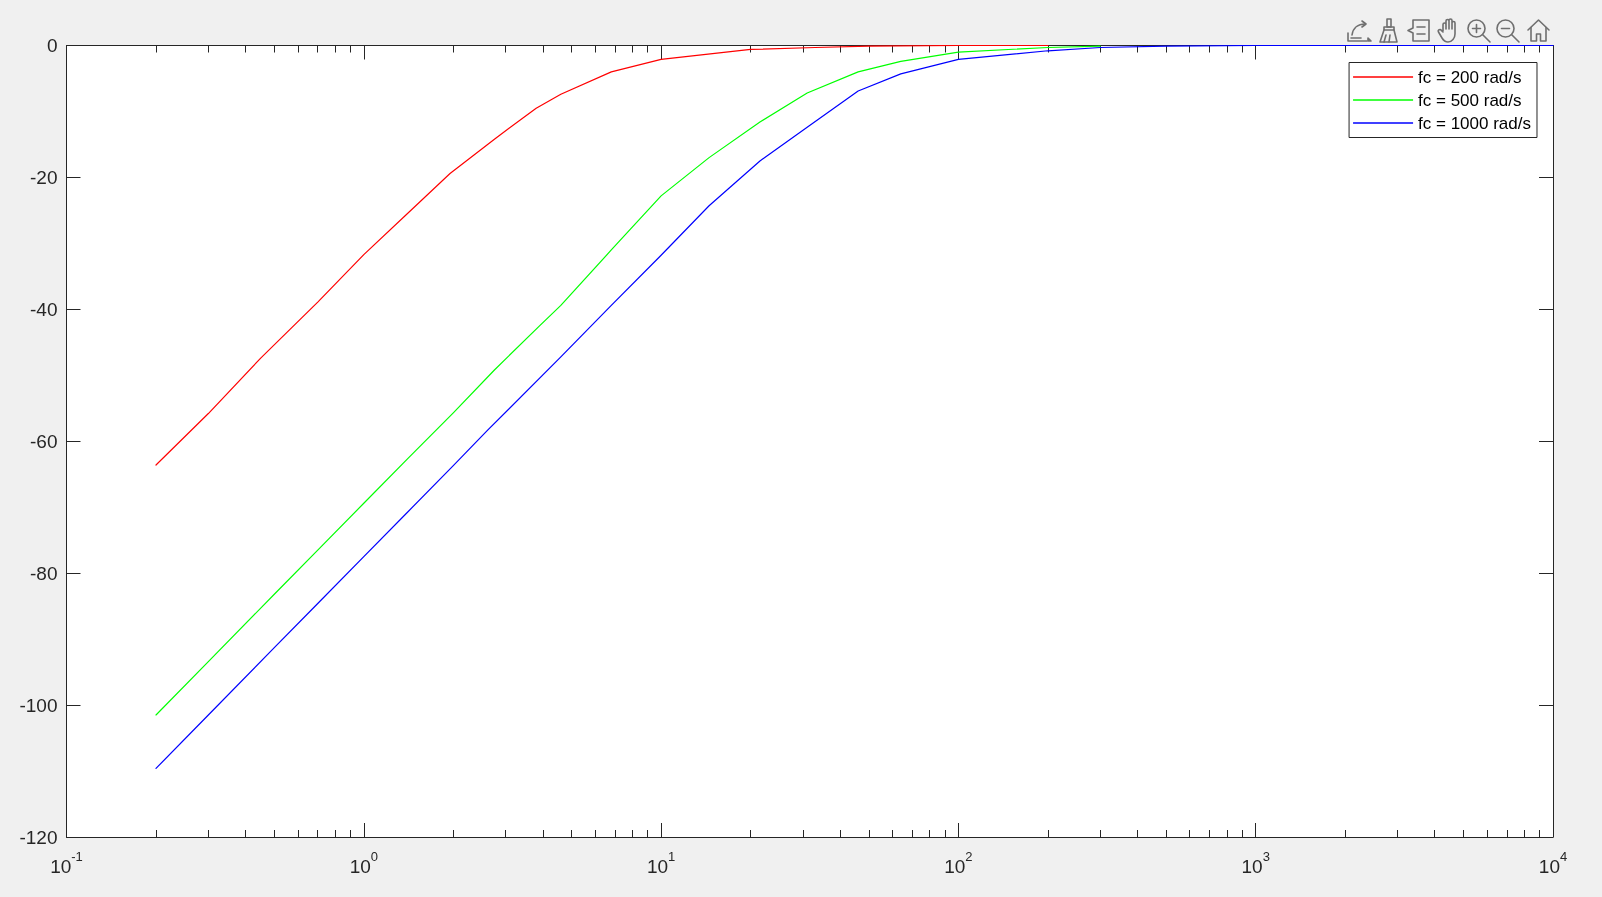  Describe the element at coordinates (1470, 77) in the screenshot. I see `legend-label: fc = 200 rad/s` at that location.